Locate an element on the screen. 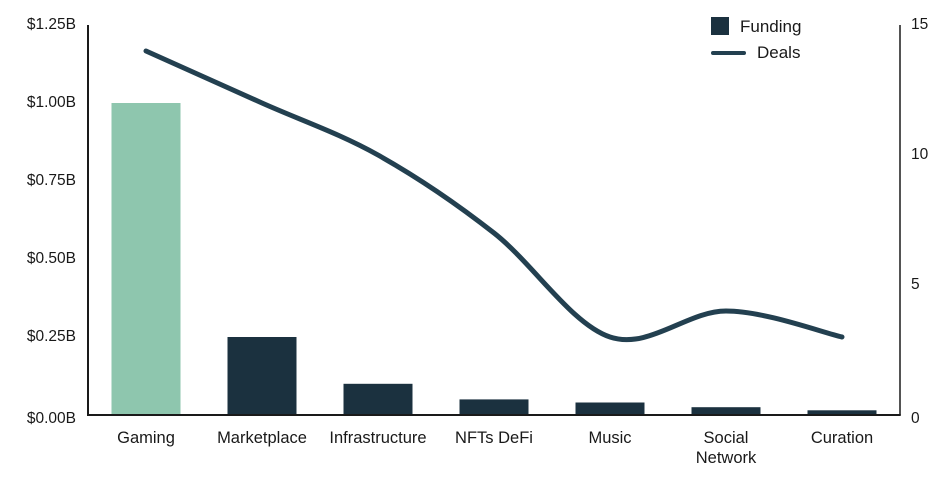 The height and width of the screenshot is (484, 948). funding-square-swatch-icon is located at coordinates (720, 26).